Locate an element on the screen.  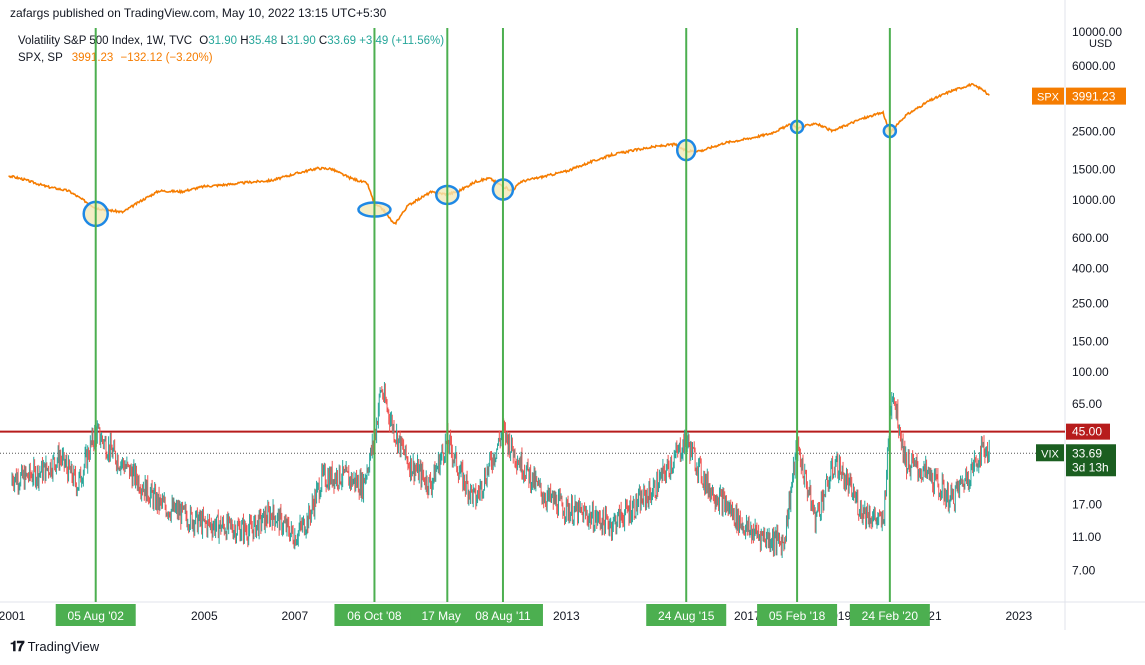
spx-tag: SPX is located at coordinates (1048, 98).